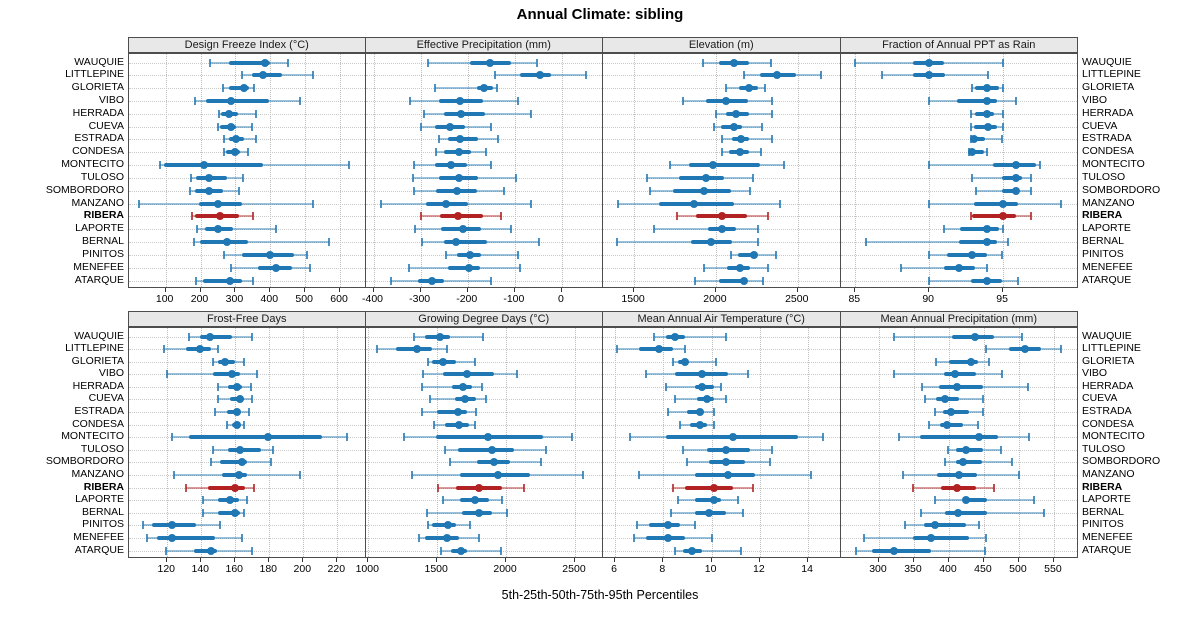  What do you see at coordinates (1108, 423) in the screenshot?
I see `site-label: CONDESA` at bounding box center [1108, 423].